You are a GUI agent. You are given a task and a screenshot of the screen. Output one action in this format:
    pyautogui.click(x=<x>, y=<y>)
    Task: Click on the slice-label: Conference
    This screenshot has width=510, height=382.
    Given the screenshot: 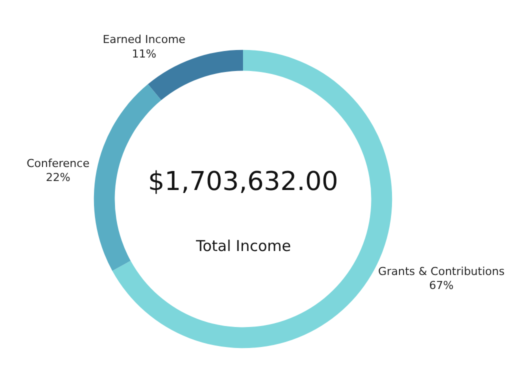 What is the action you would take?
    pyautogui.click(x=58, y=163)
    